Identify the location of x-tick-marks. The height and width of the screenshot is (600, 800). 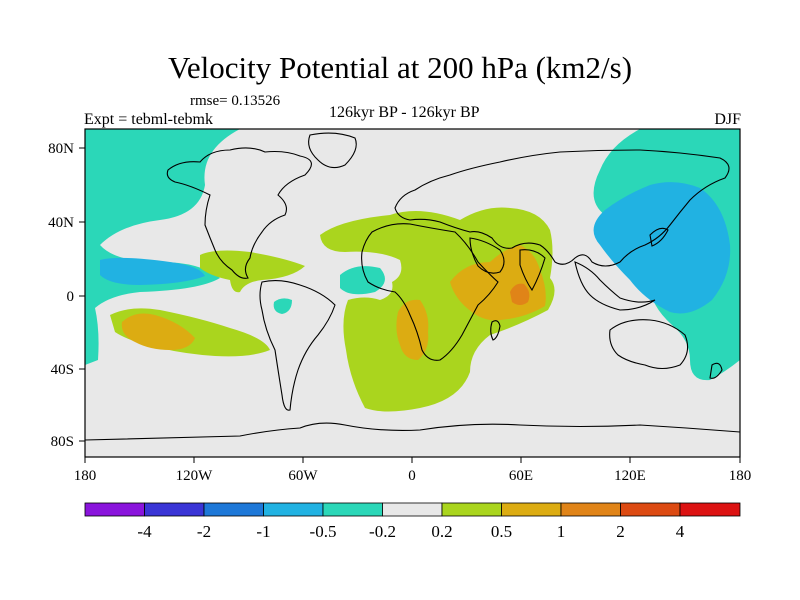
(412, 460).